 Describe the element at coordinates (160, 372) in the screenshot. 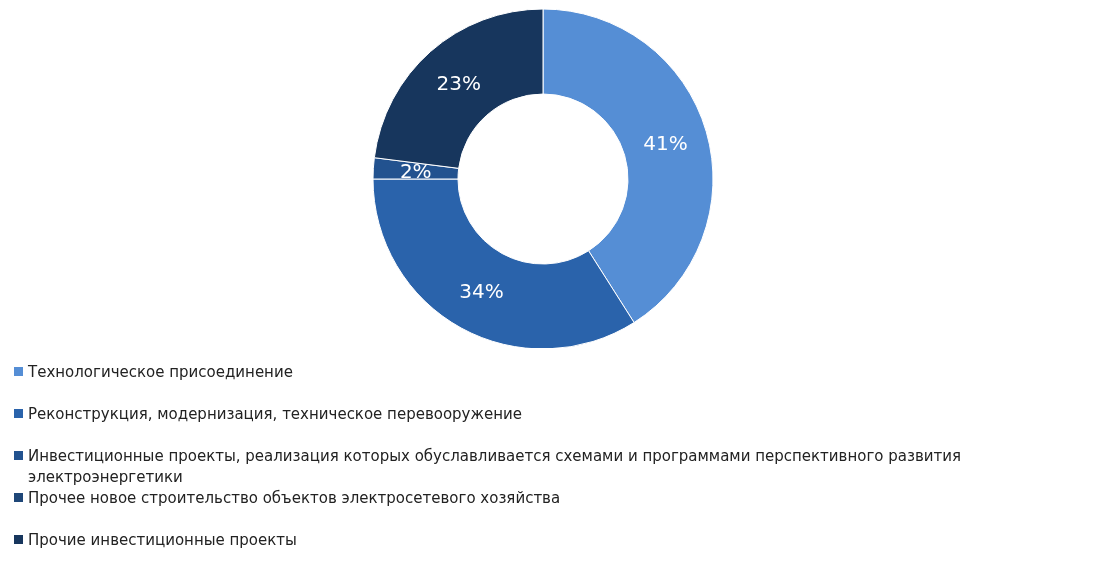

I see `legend-label: Технологическое присоединение` at that location.